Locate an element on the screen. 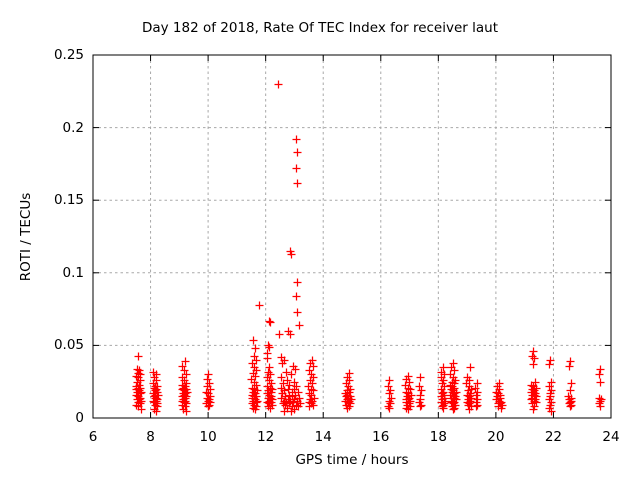 Image resolution: width=640 pixels, height=480 pixels. y-tick-label: 0.1 is located at coordinates (73, 272).